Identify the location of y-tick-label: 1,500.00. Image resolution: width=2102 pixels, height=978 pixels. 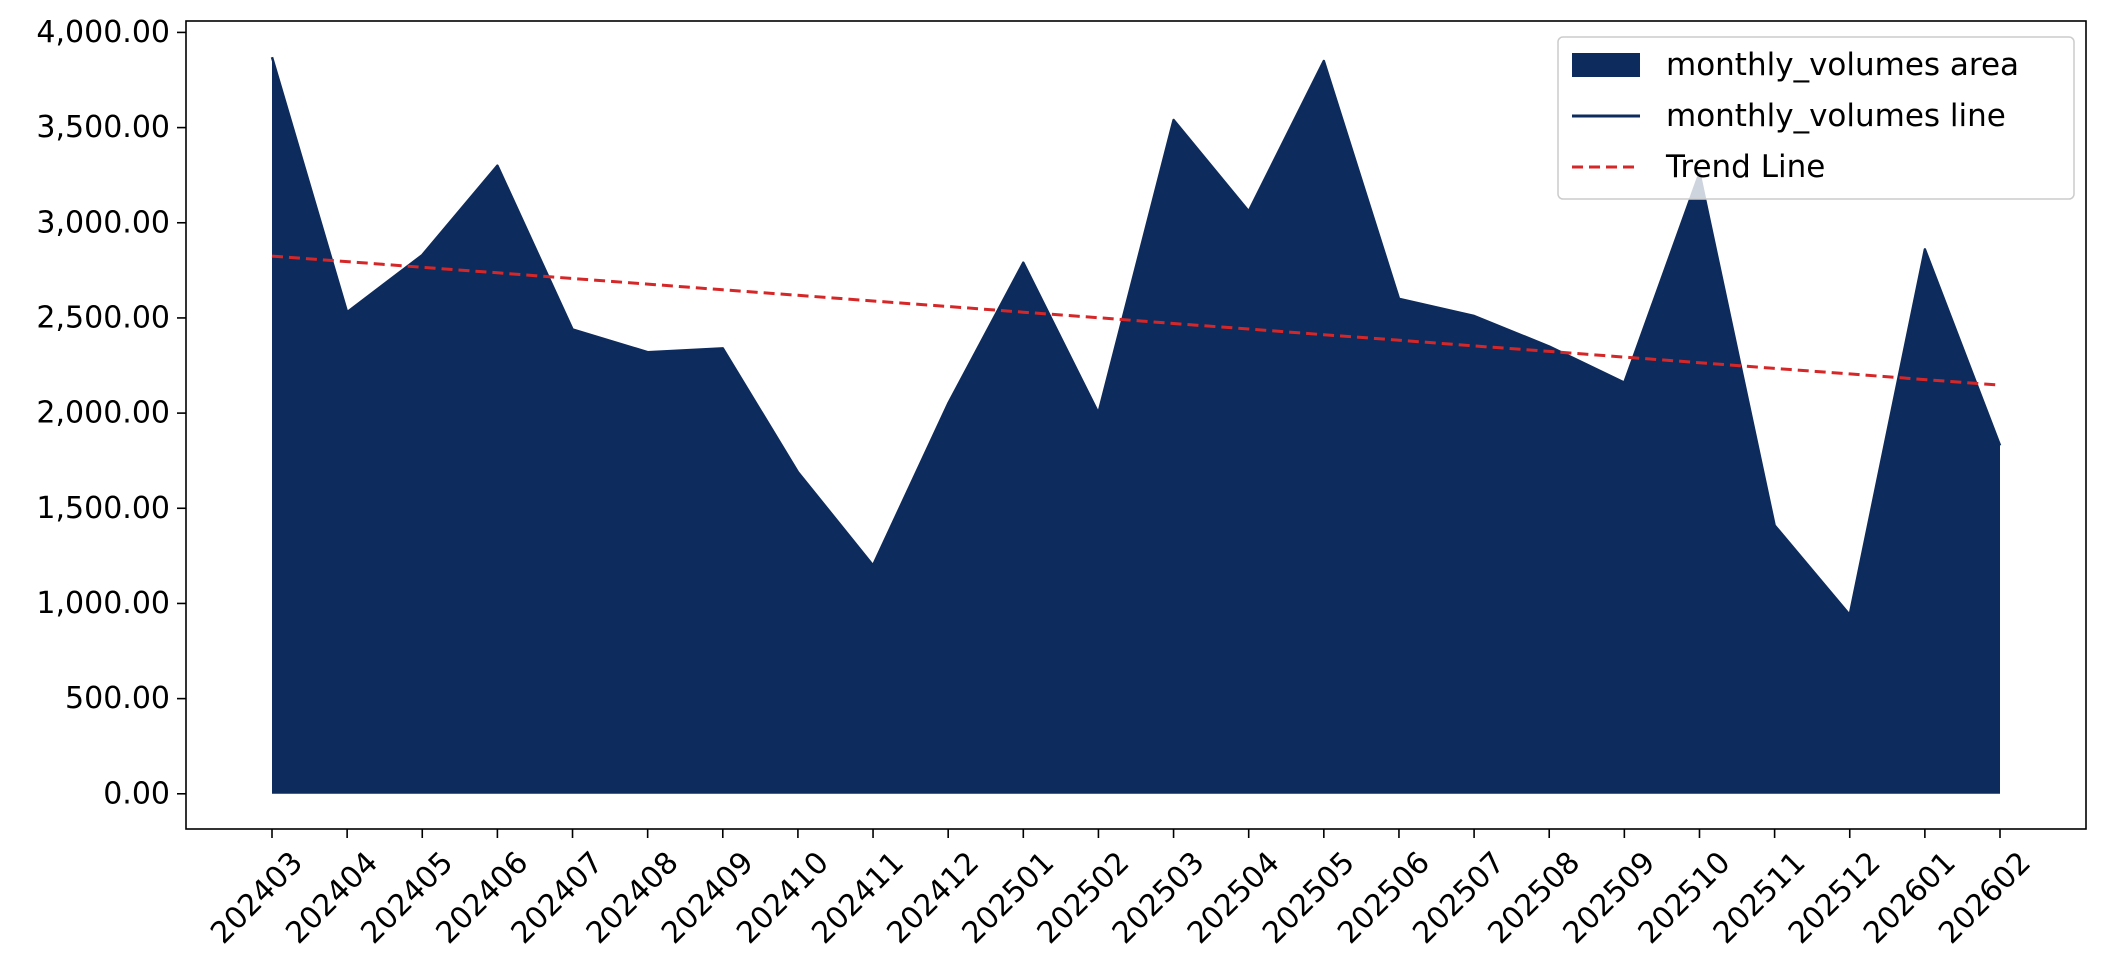
(103, 508).